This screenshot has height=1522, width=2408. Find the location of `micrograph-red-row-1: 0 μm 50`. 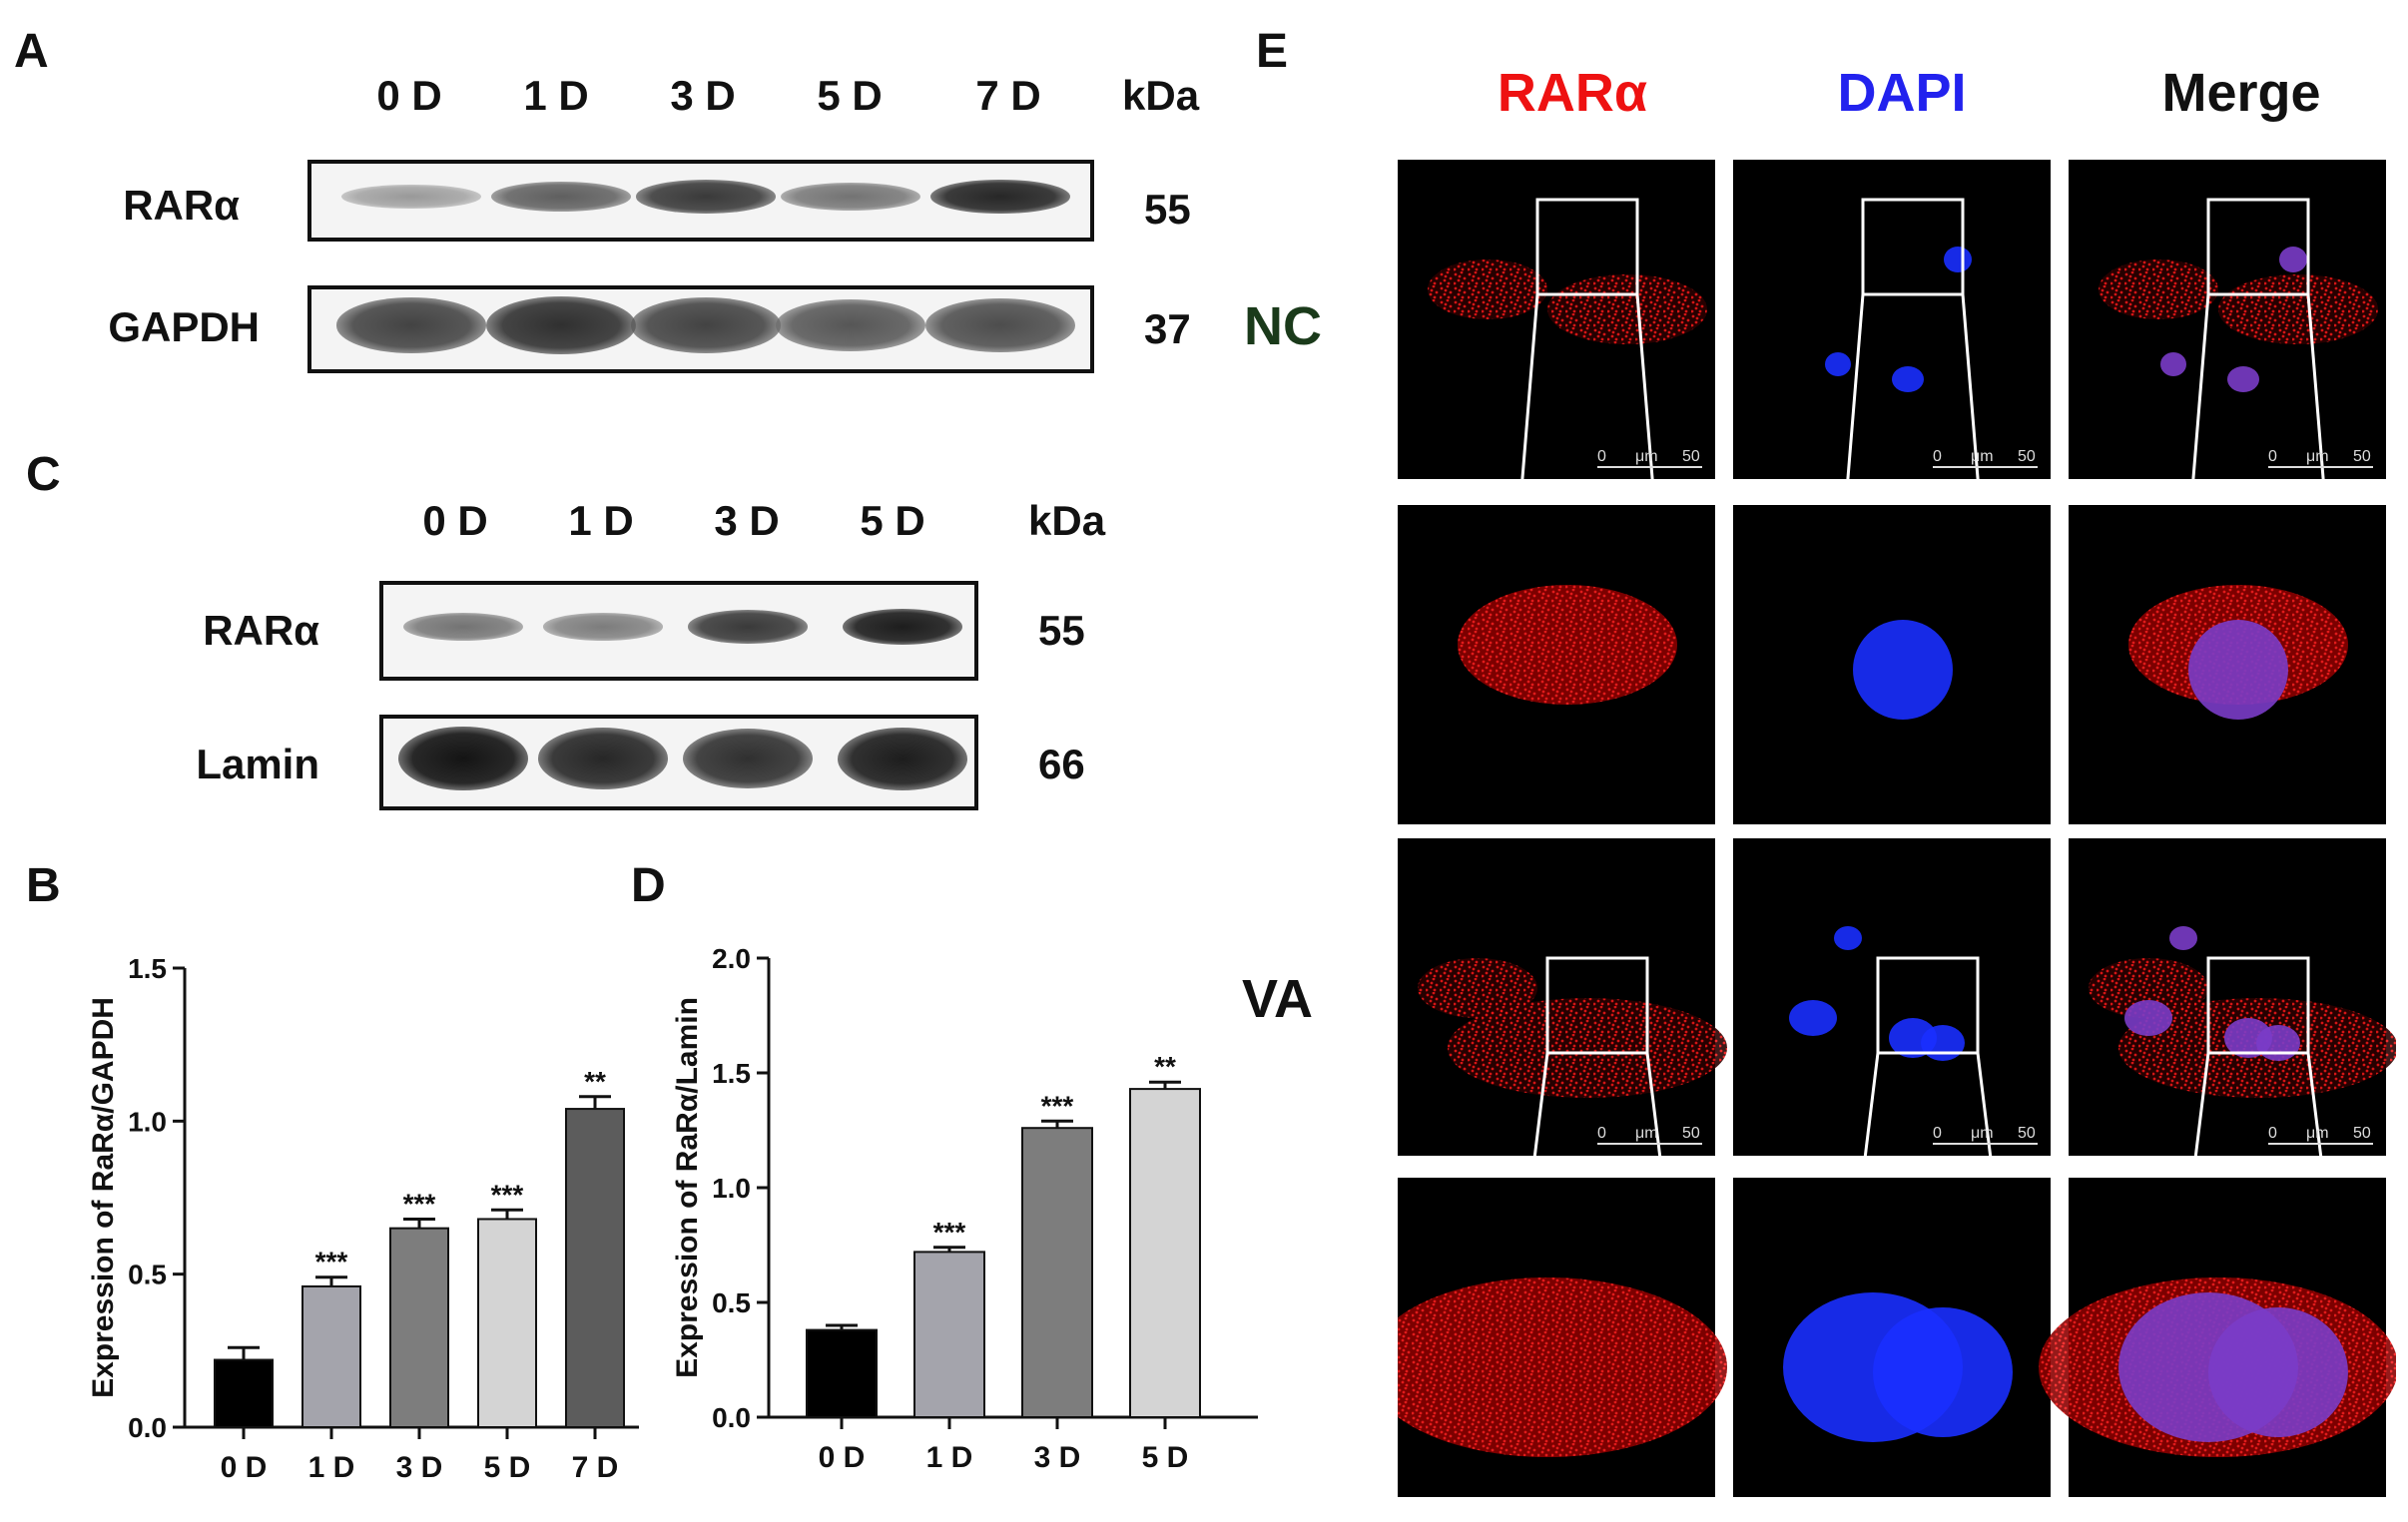

micrograph-red-row-1: 0 μm 50 is located at coordinates (1557, 350).